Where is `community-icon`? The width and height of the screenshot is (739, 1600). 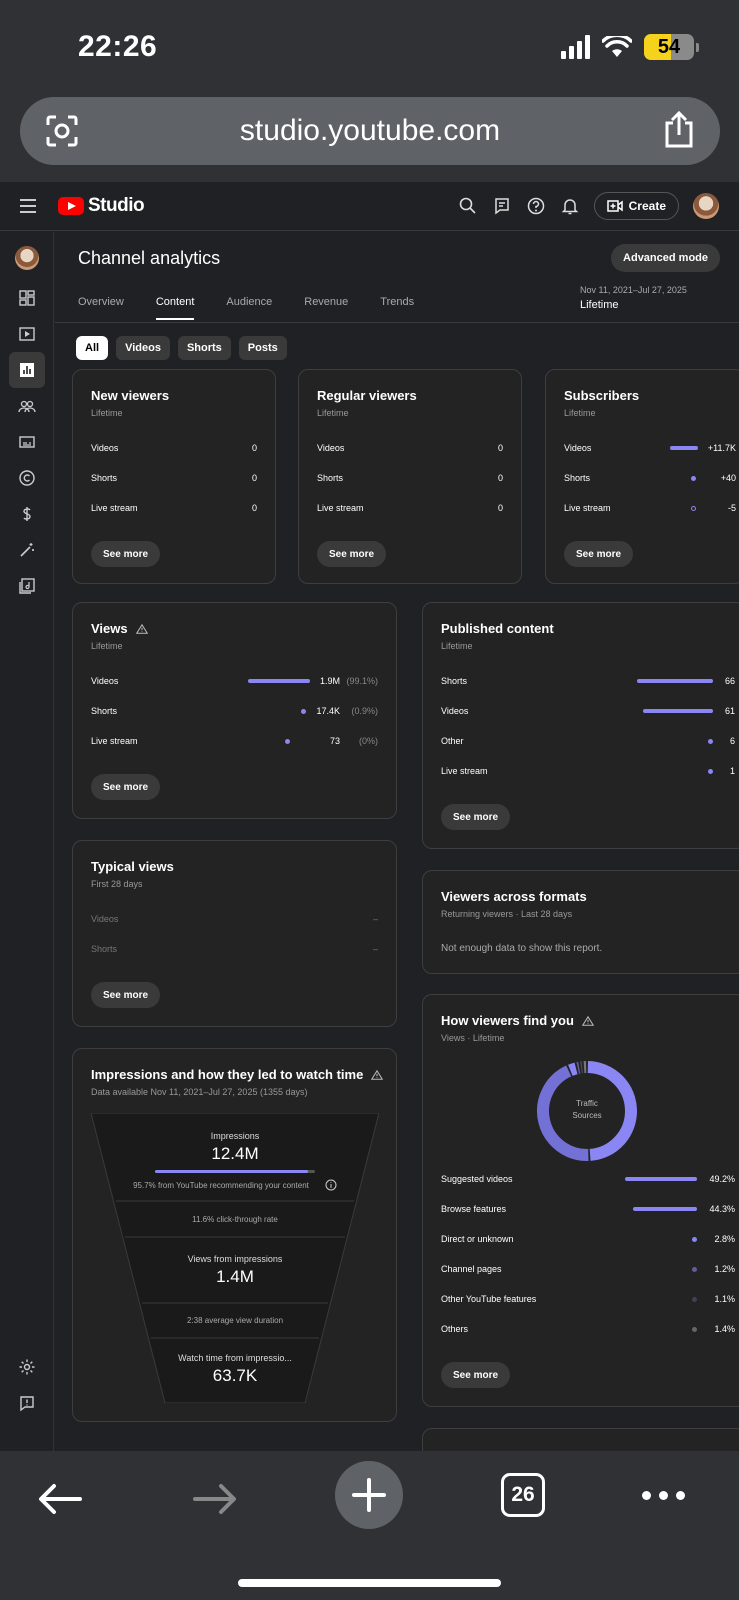
community-icon is located at coordinates (27, 406).